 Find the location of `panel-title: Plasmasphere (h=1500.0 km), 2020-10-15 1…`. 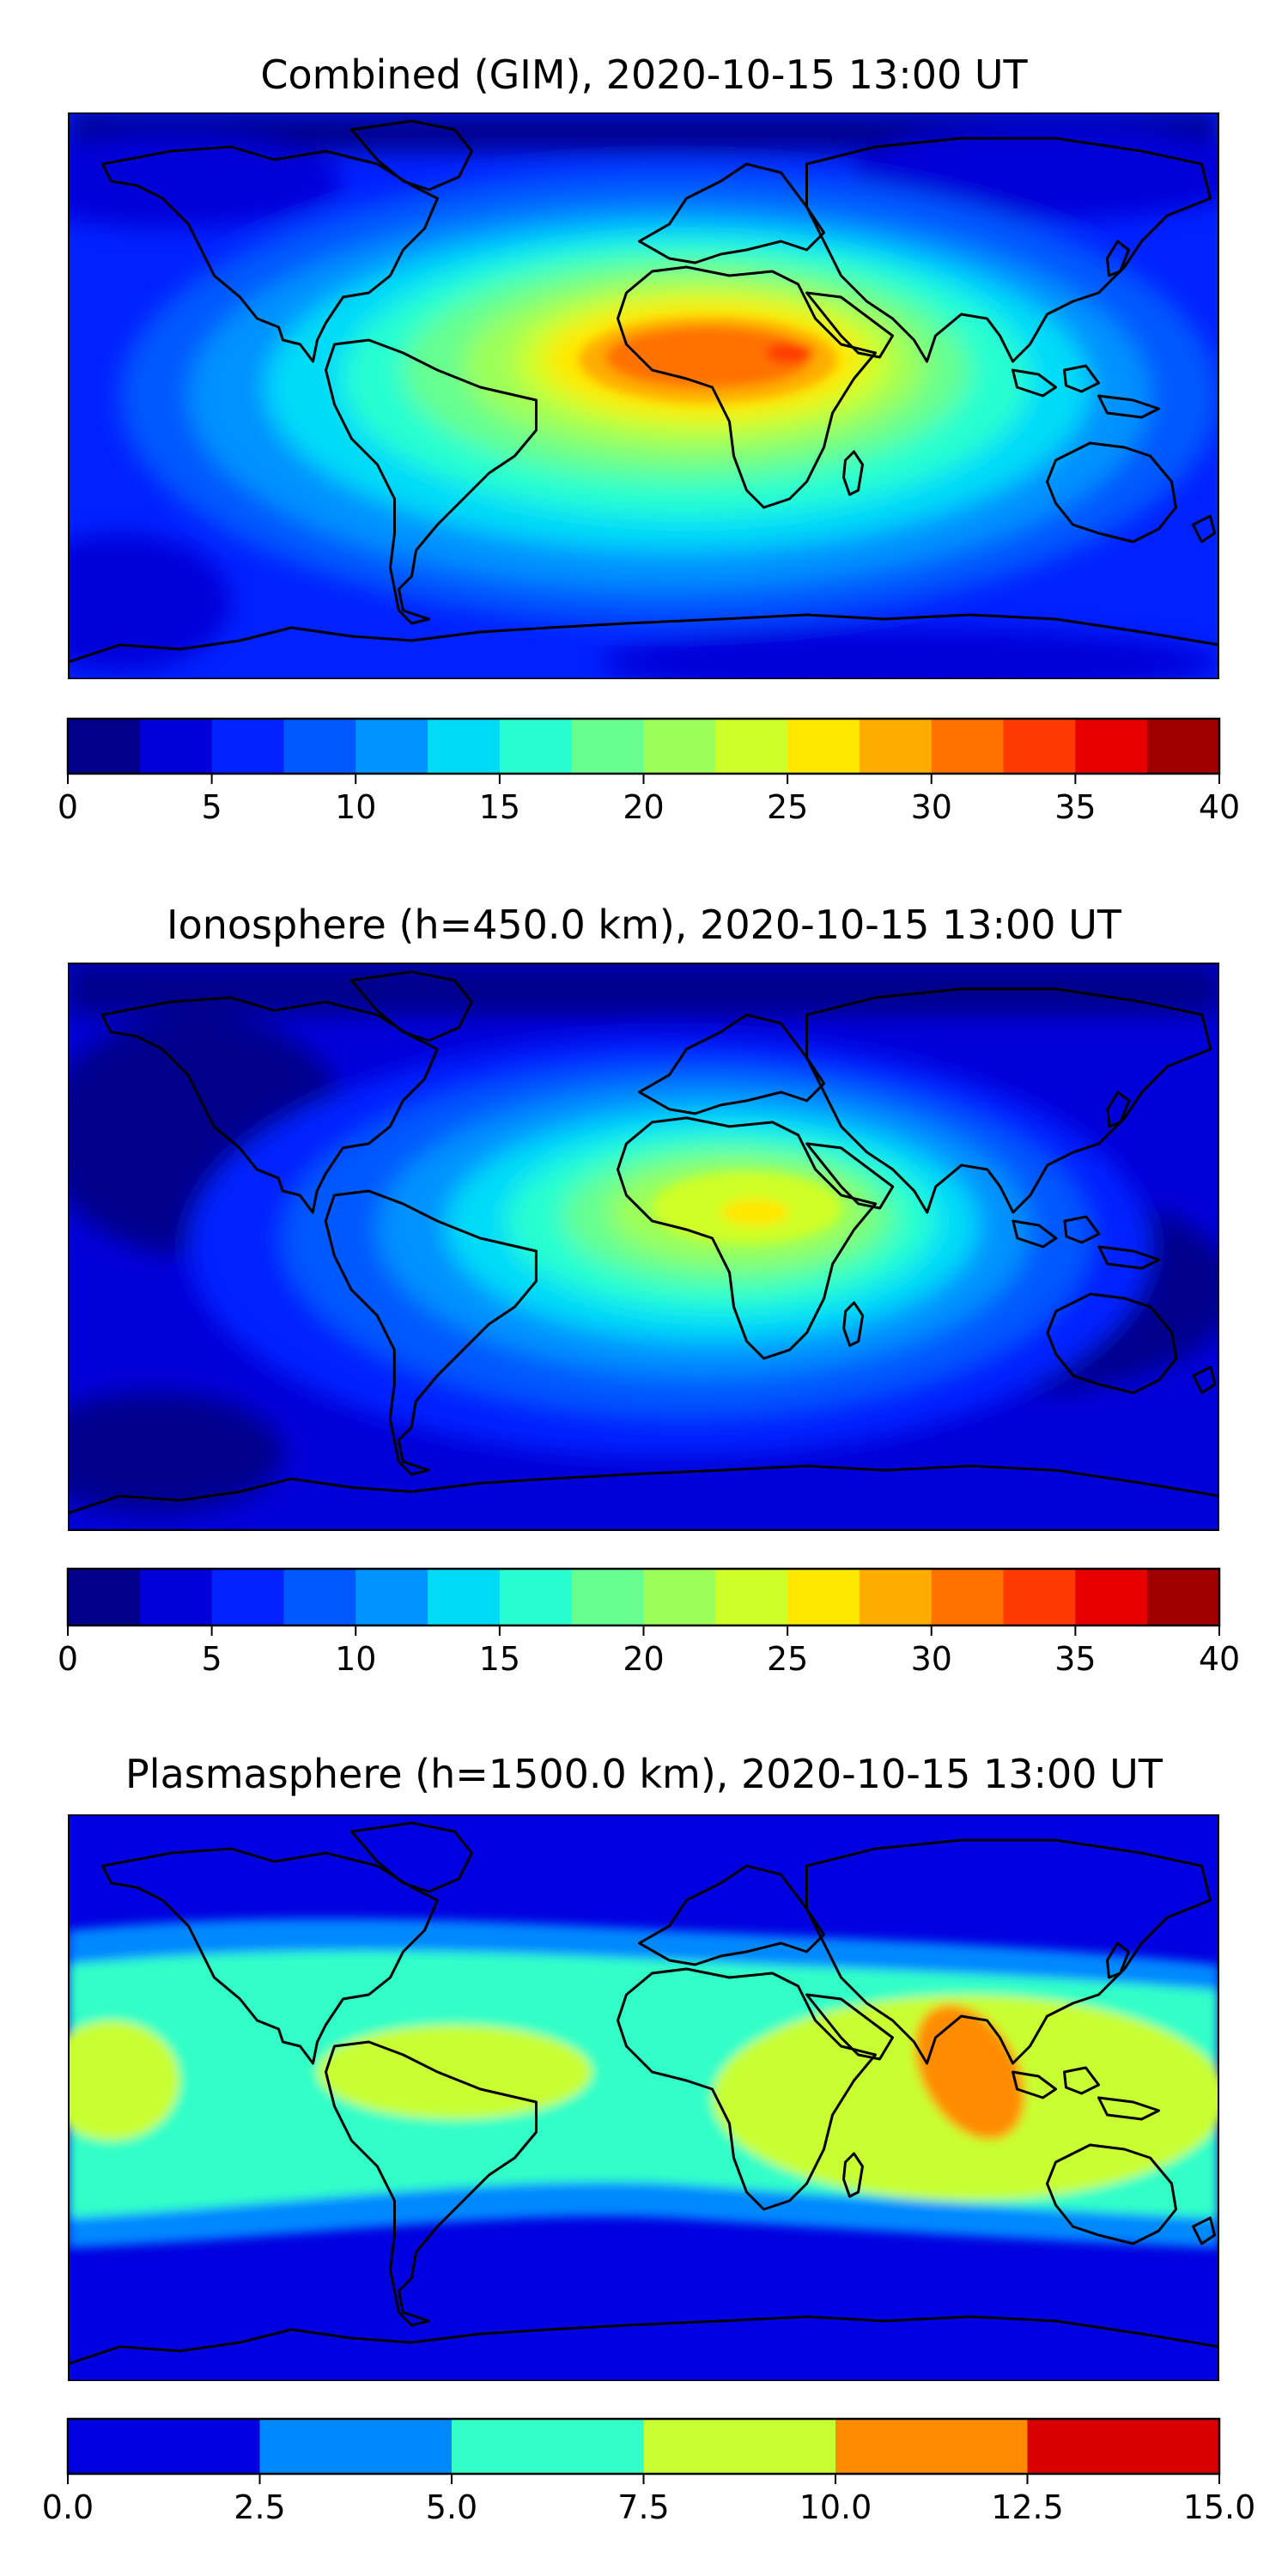

panel-title: Plasmasphere (h=1500.0 km), 2020-10-15 1… is located at coordinates (644, 1774).